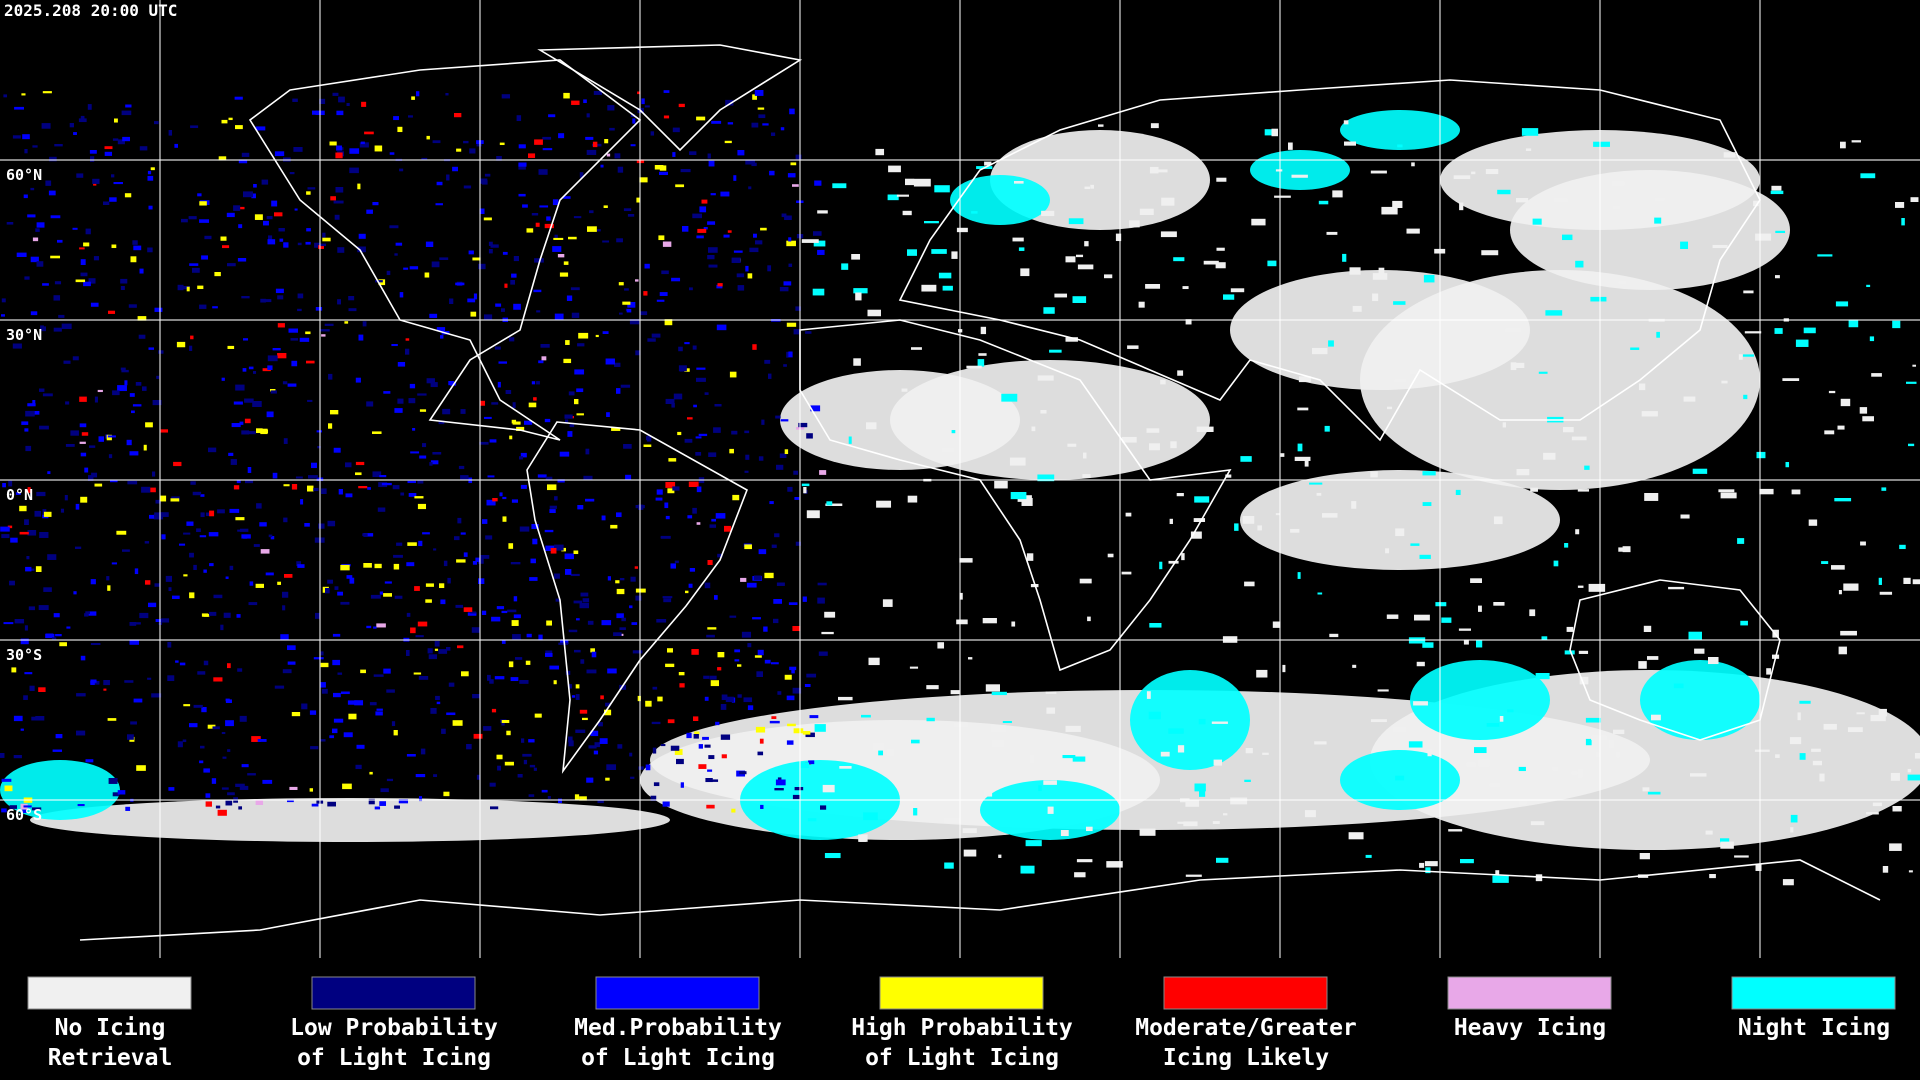  What do you see at coordinates (962, 1028) in the screenshot?
I see `legend-label: High Probability` at bounding box center [962, 1028].